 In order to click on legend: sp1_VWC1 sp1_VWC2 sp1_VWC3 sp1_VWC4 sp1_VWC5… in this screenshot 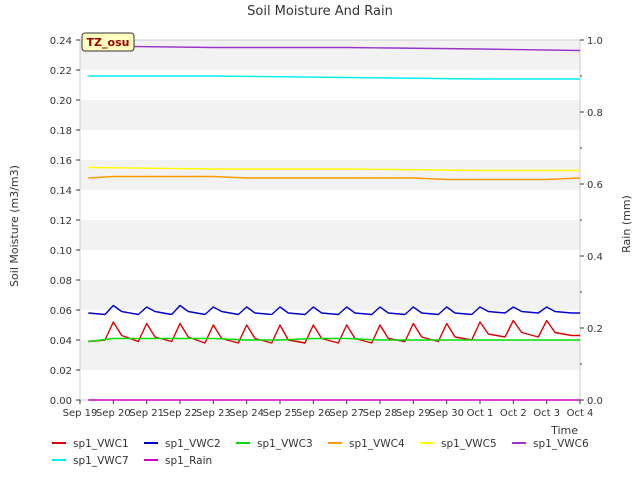, I will do `click(320, 452)`.